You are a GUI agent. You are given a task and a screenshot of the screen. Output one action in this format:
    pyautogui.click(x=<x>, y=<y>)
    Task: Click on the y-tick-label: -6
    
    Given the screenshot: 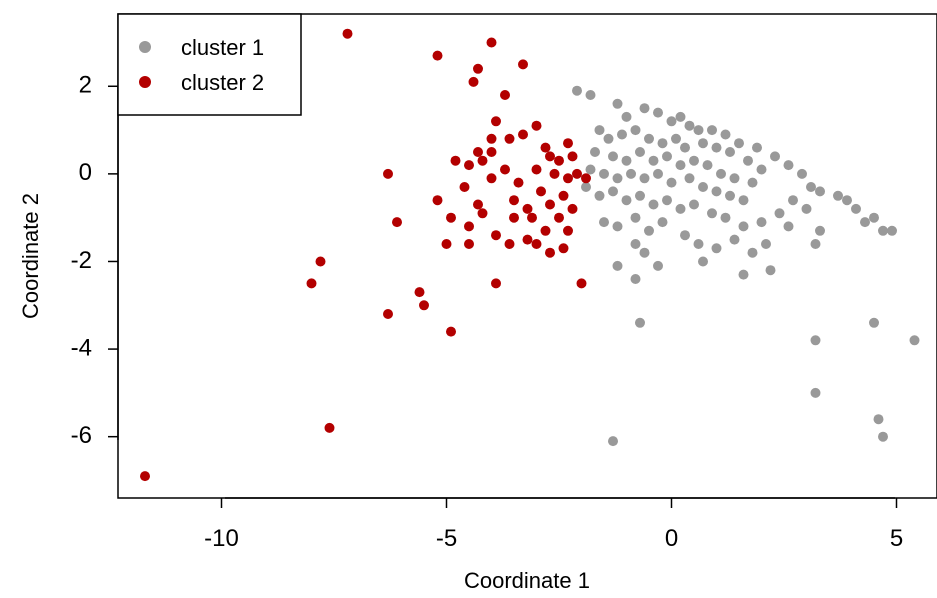 What is the action you would take?
    pyautogui.click(x=81, y=435)
    